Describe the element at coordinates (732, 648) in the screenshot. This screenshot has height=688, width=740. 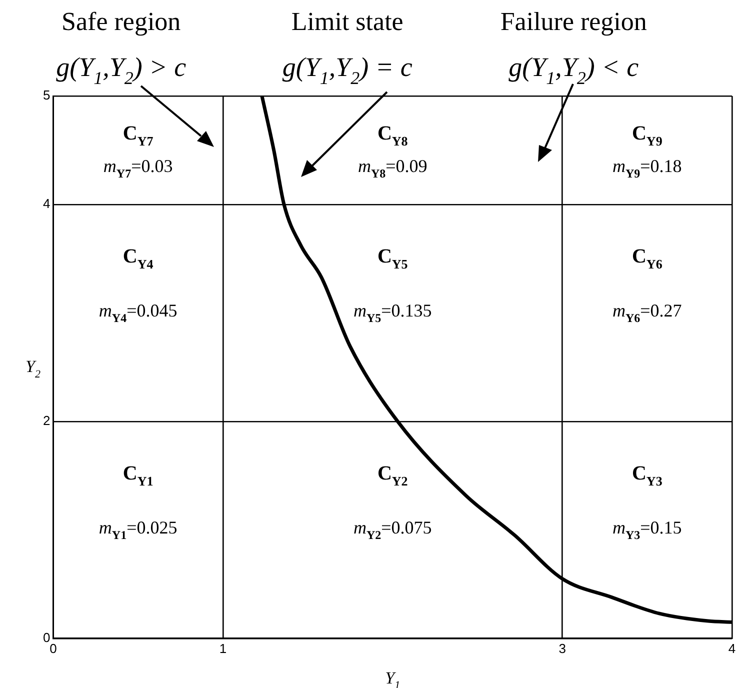
I see `x-tick-label: 4` at that location.